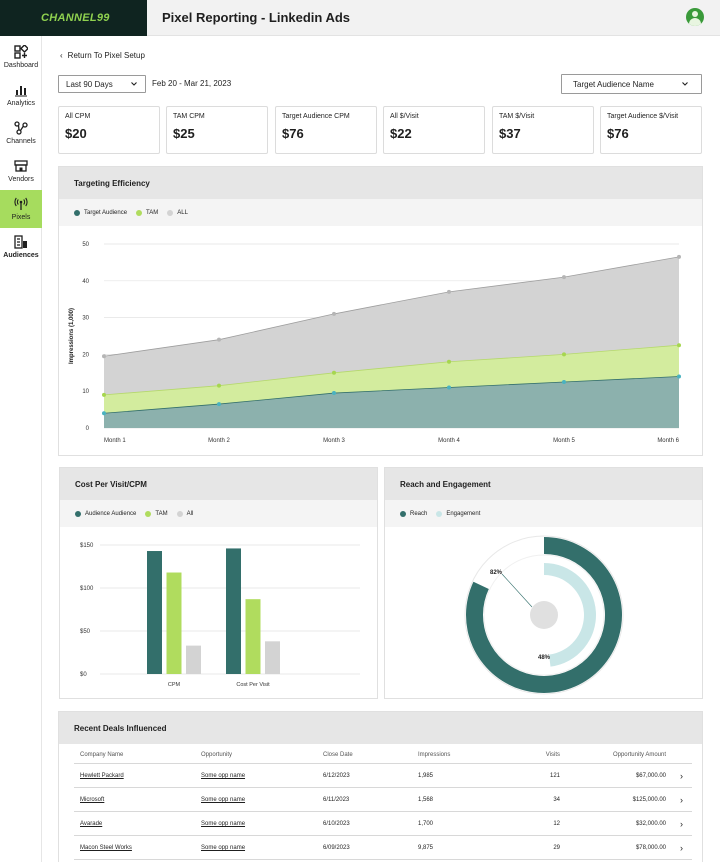 The image size is (720, 862). Describe the element at coordinates (21, 179) in the screenshot. I see `sidebar-item-label: Vendors` at that location.